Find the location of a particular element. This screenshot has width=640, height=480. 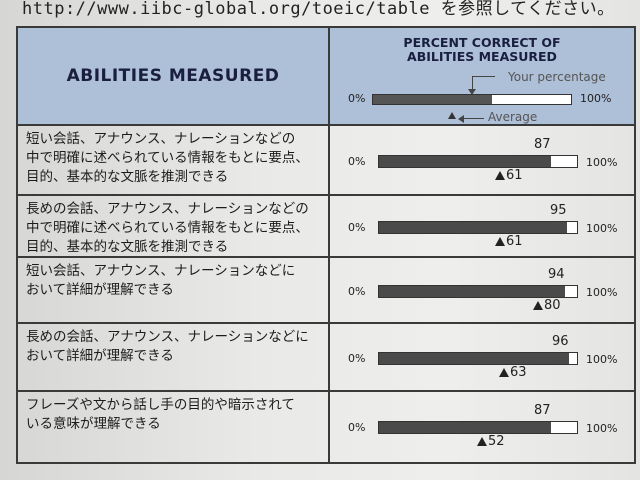

legend-example-fill is located at coordinates (432, 99).